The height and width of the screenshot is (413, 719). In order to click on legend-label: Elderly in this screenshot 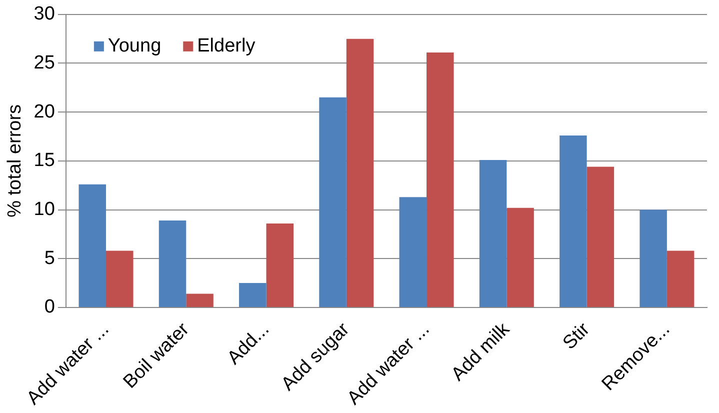, I will do `click(226, 46)`.